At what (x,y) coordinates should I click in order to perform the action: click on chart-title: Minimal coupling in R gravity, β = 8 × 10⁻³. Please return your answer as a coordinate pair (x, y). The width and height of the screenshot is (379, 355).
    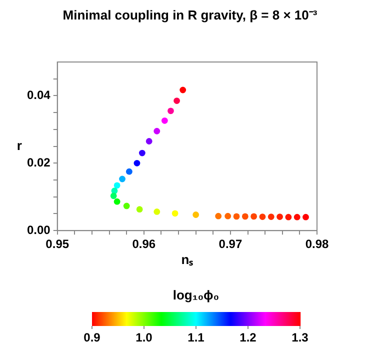
    Looking at the image, I should click on (190, 15).